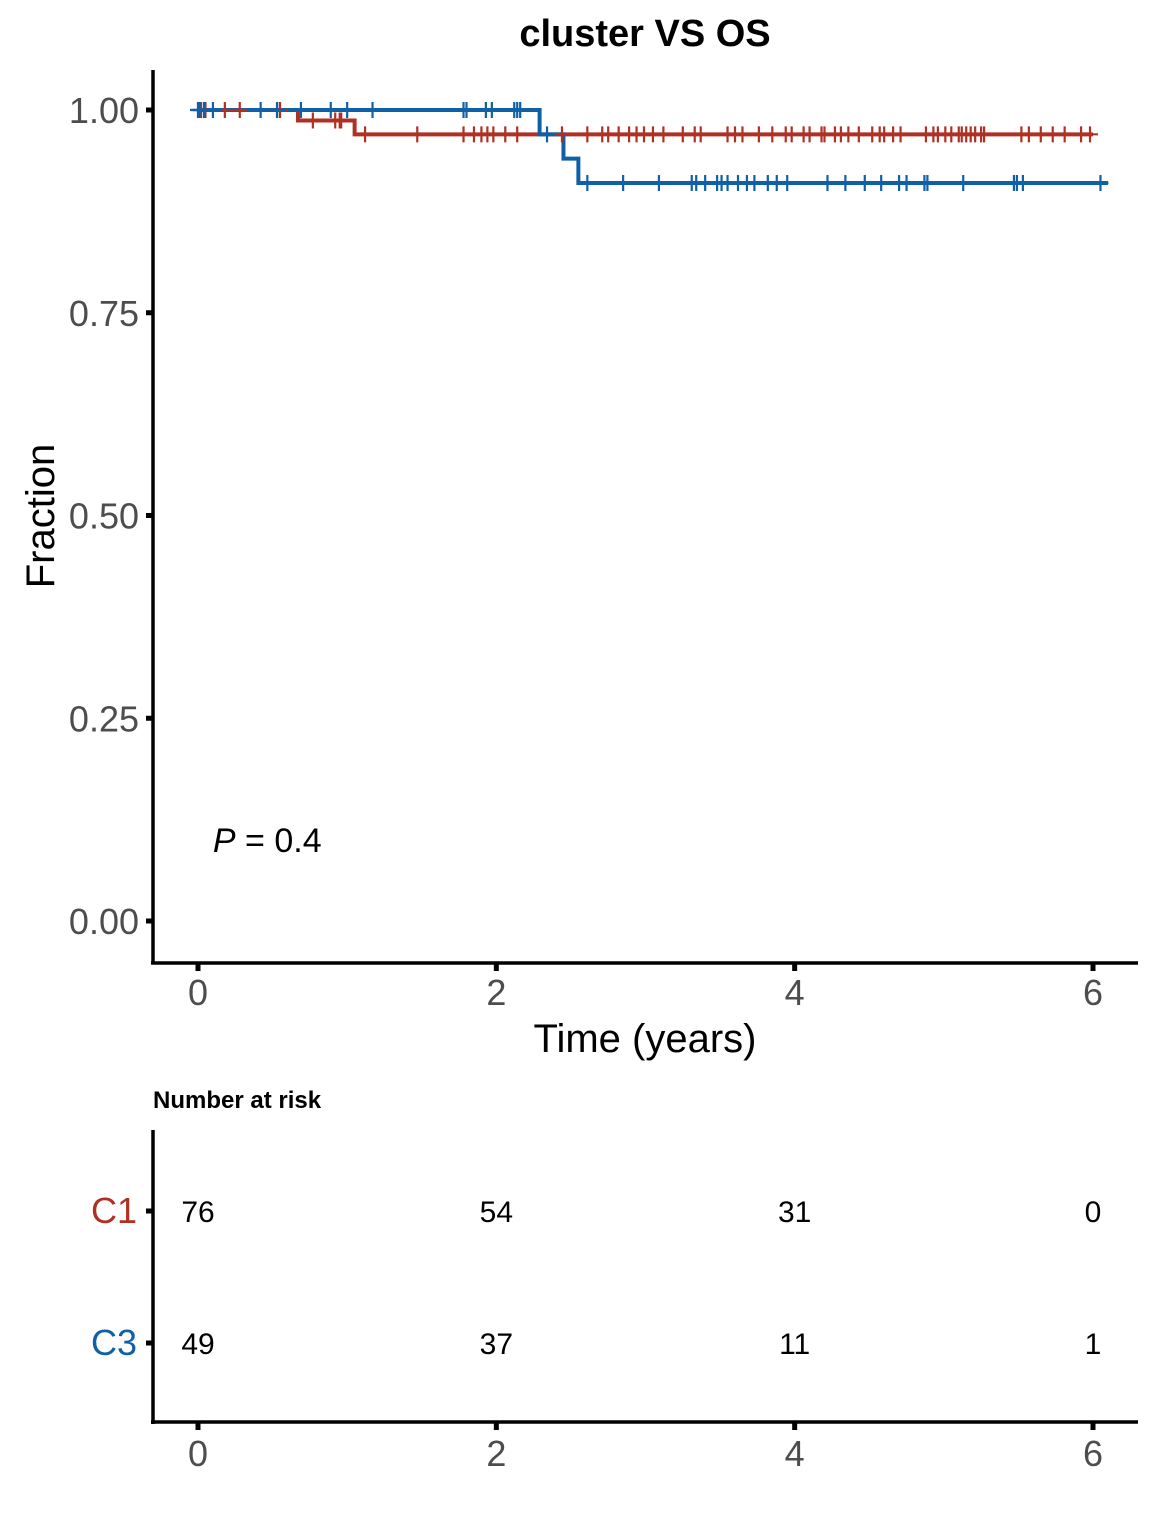  Describe the element at coordinates (496, 1453) in the screenshot. I see `risk-x-tick-label: 2` at that location.